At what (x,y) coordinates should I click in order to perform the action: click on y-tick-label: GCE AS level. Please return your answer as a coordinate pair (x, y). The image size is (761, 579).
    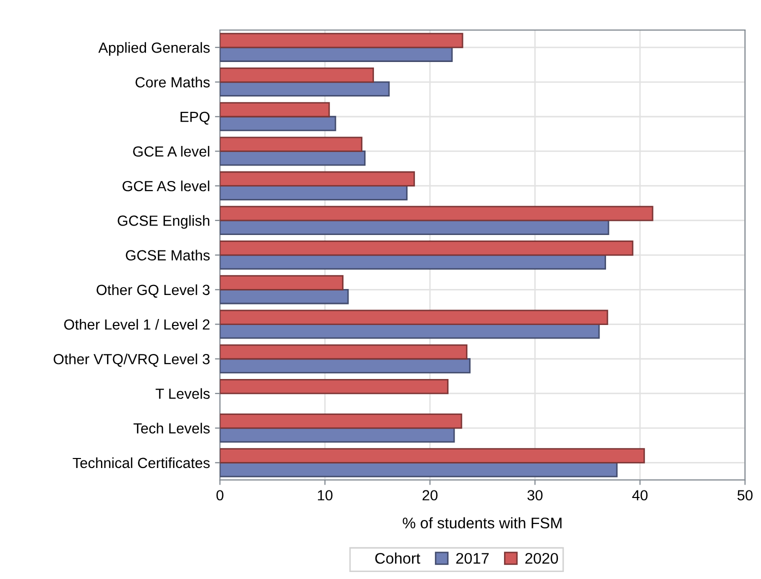
    Looking at the image, I should click on (166, 186).